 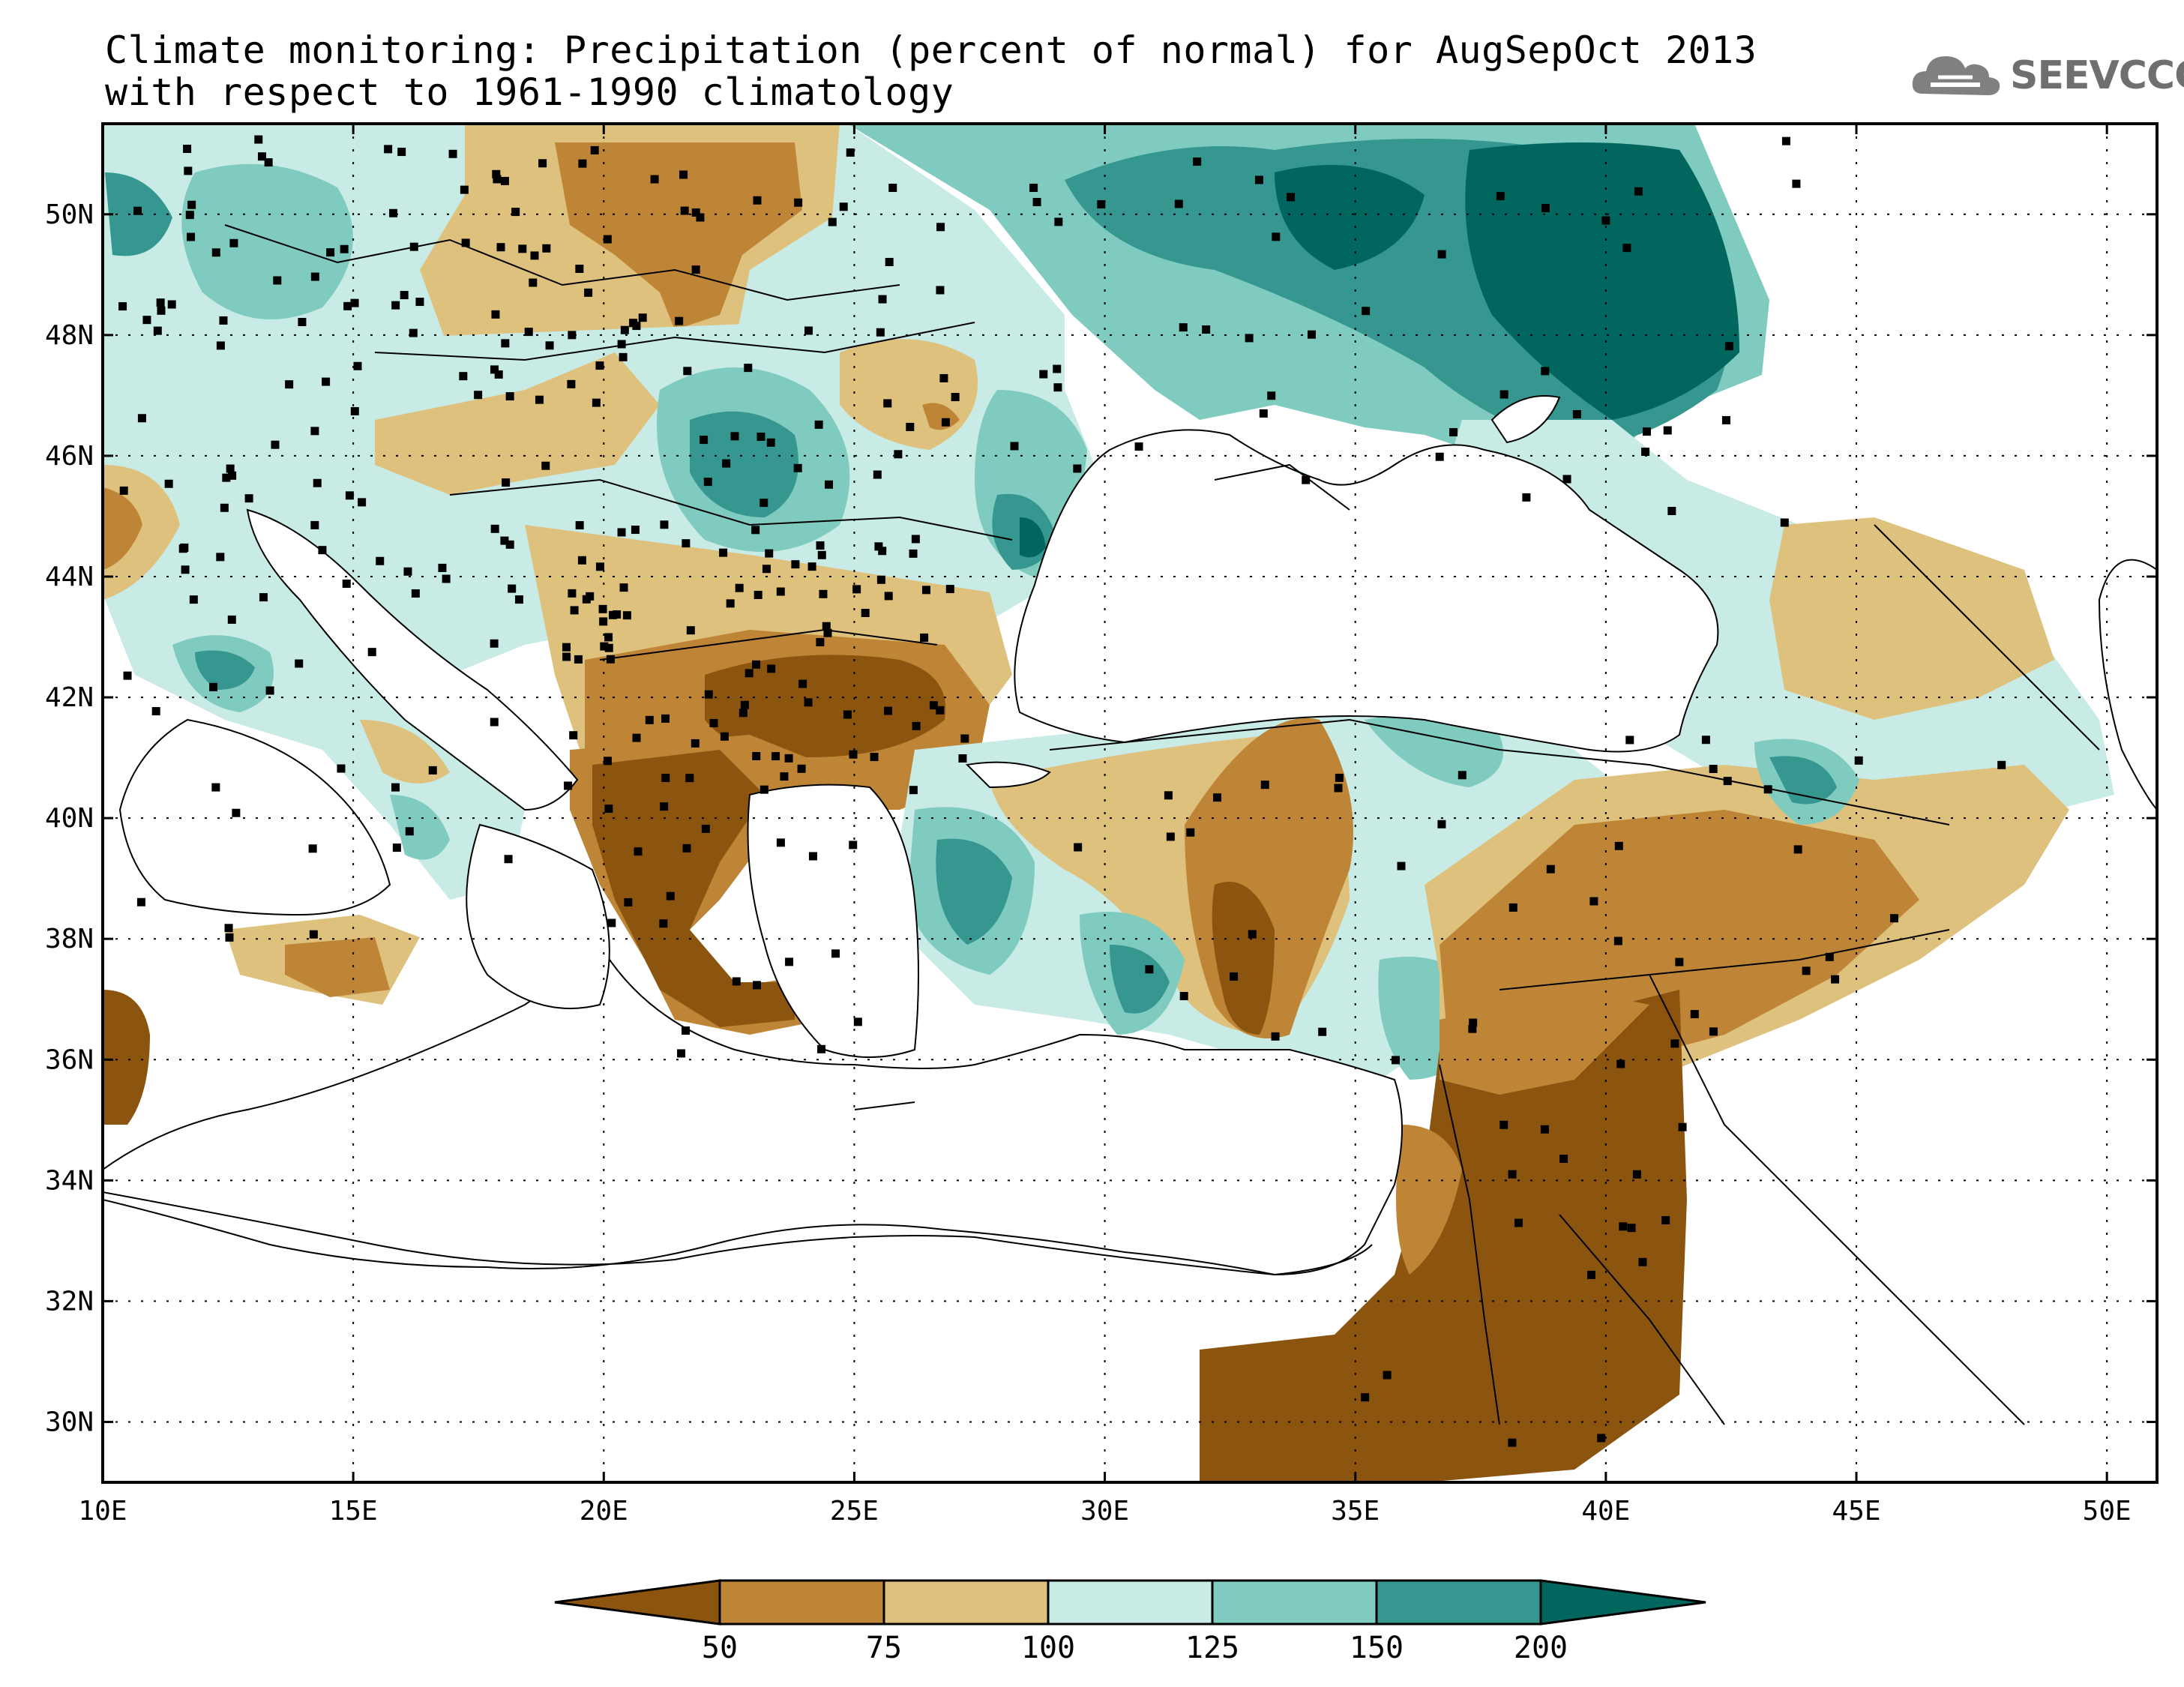 I want to click on region-levant-dry-edge, so click(x=1544, y=1042).